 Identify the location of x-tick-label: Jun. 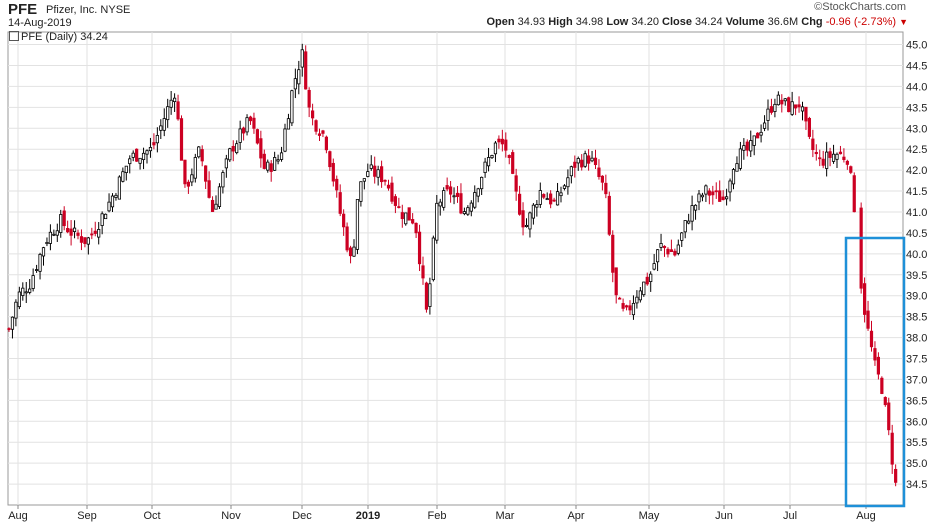
(724, 516).